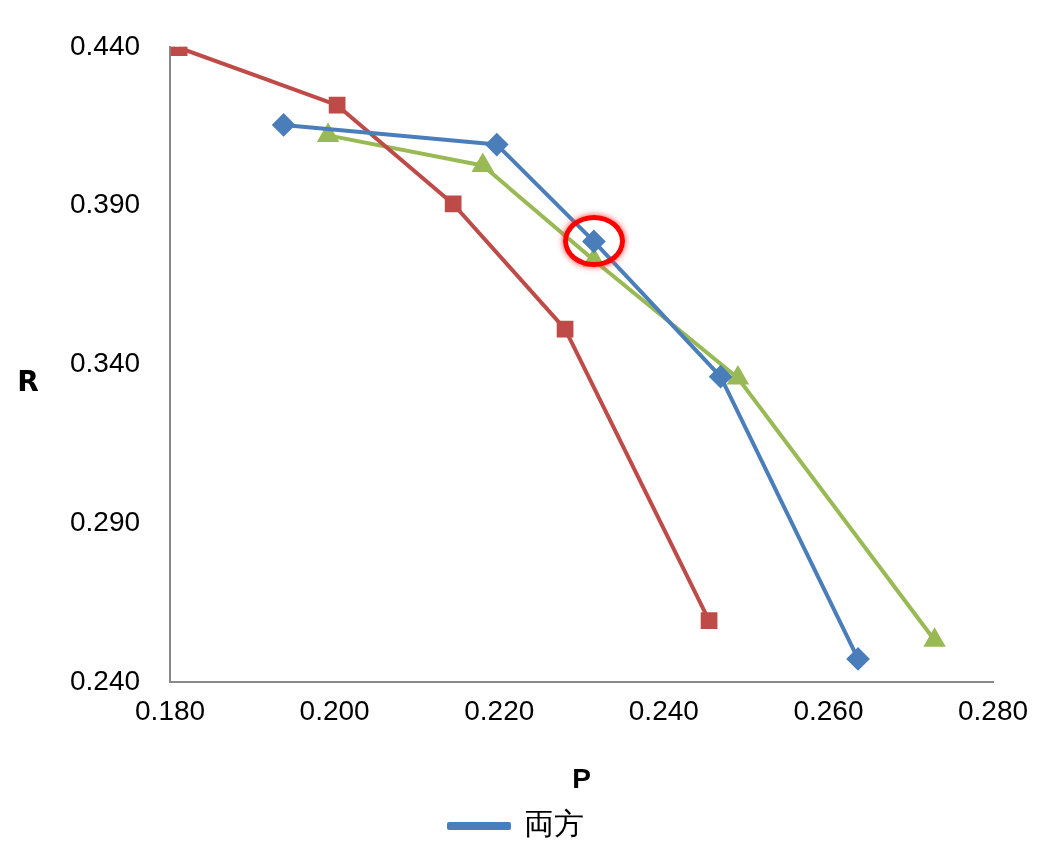  I want to click on x-tick-label: 0.180, so click(170, 711).